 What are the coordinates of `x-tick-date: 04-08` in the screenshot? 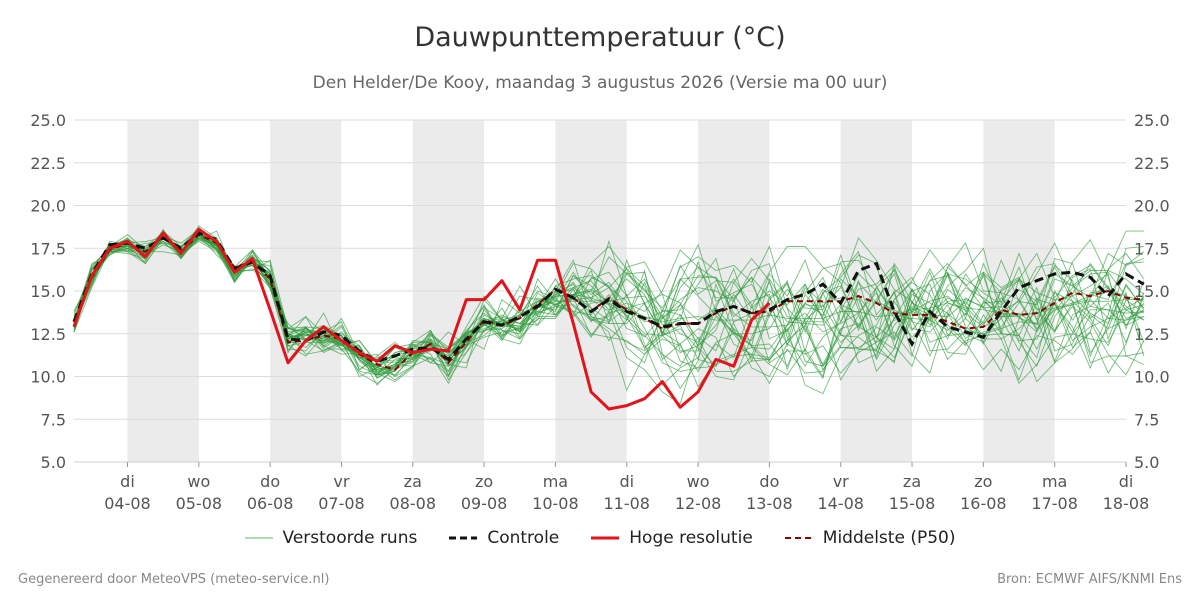 It's located at (127, 503).